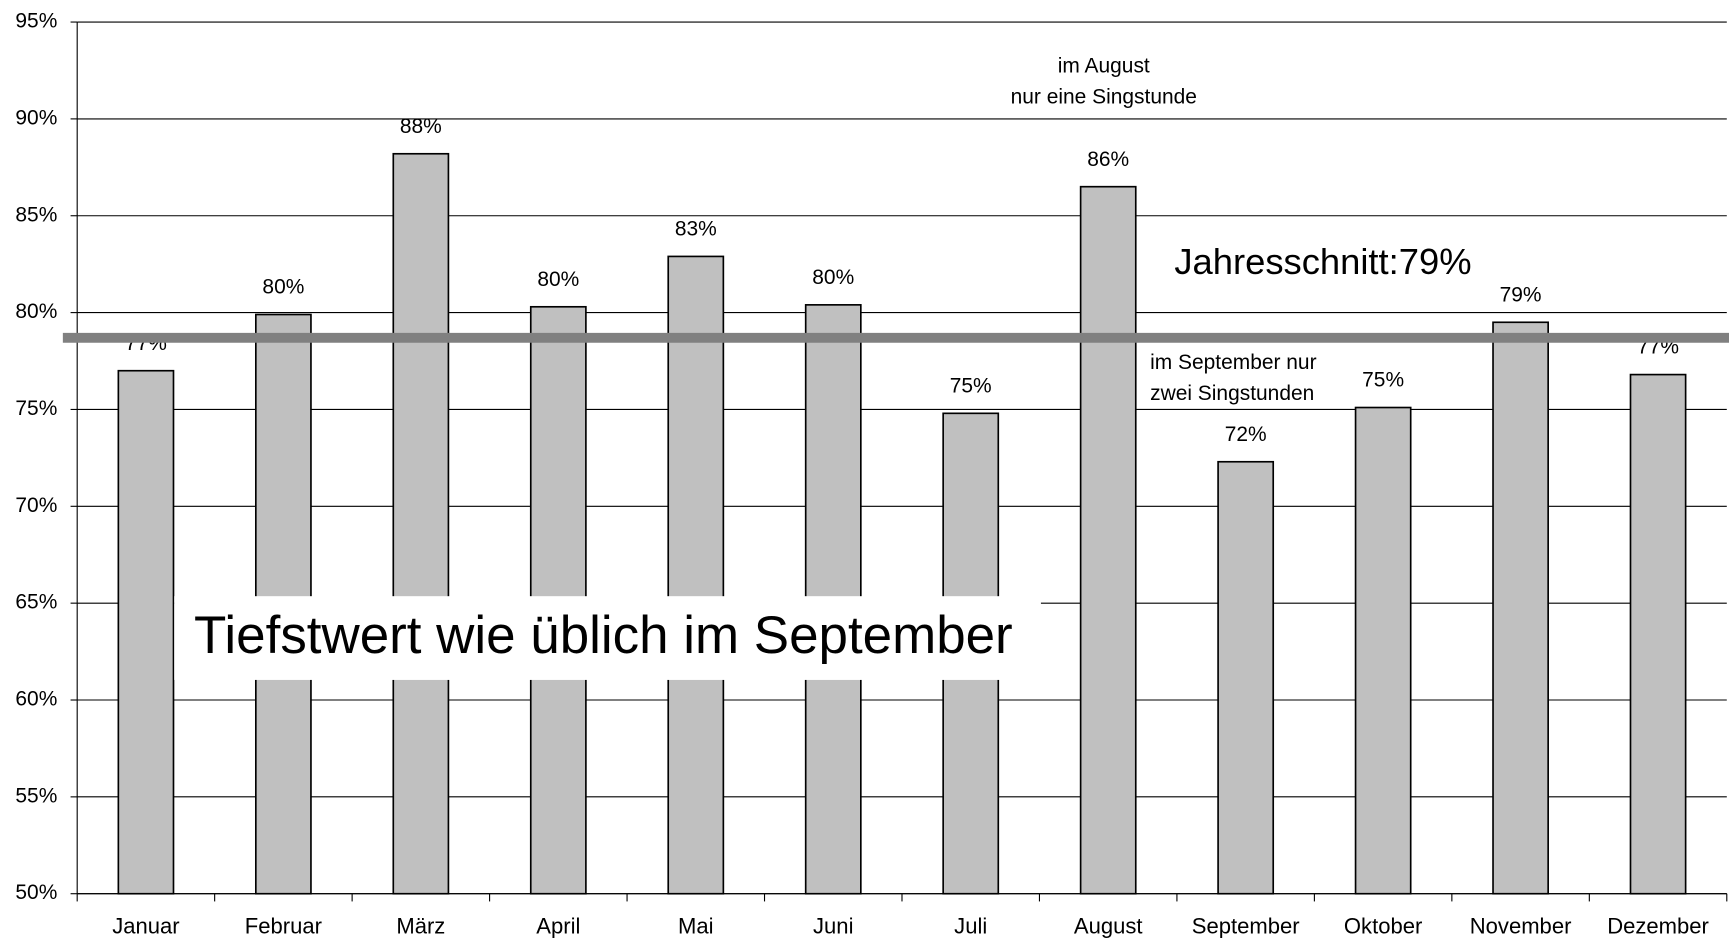 The width and height of the screenshot is (1729, 940). Describe the element at coordinates (1108, 159) in the screenshot. I see `value-label: 86%` at that location.